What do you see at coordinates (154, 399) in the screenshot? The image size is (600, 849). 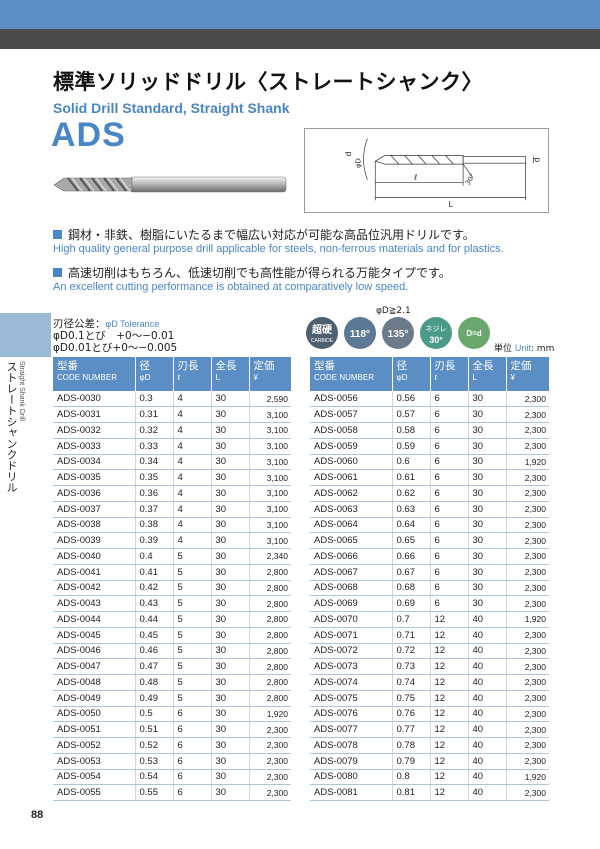 I see `cell-diameter: 0.3` at bounding box center [154, 399].